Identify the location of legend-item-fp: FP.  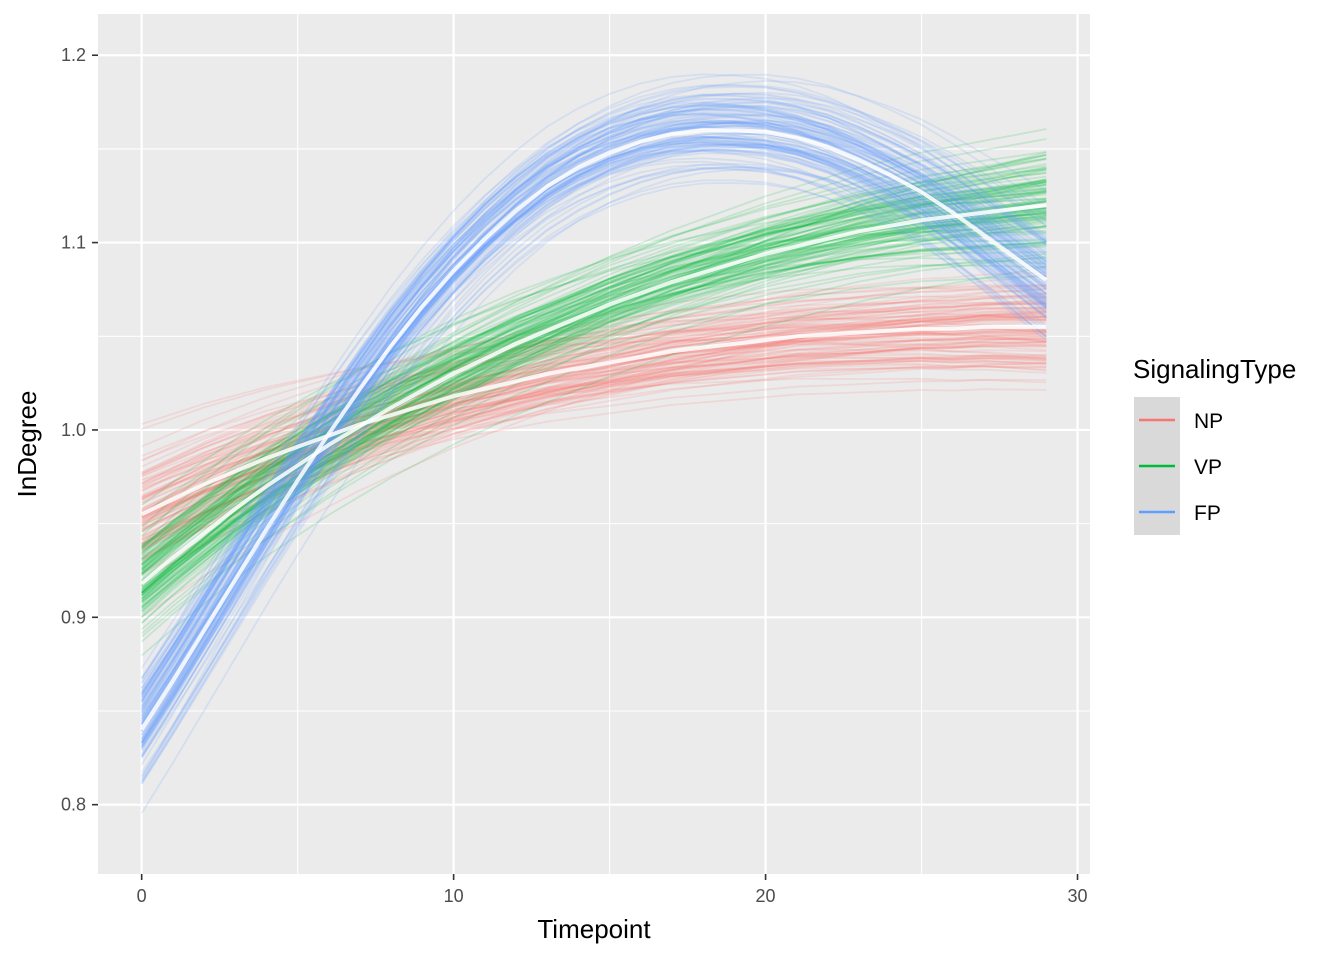
(1177, 512).